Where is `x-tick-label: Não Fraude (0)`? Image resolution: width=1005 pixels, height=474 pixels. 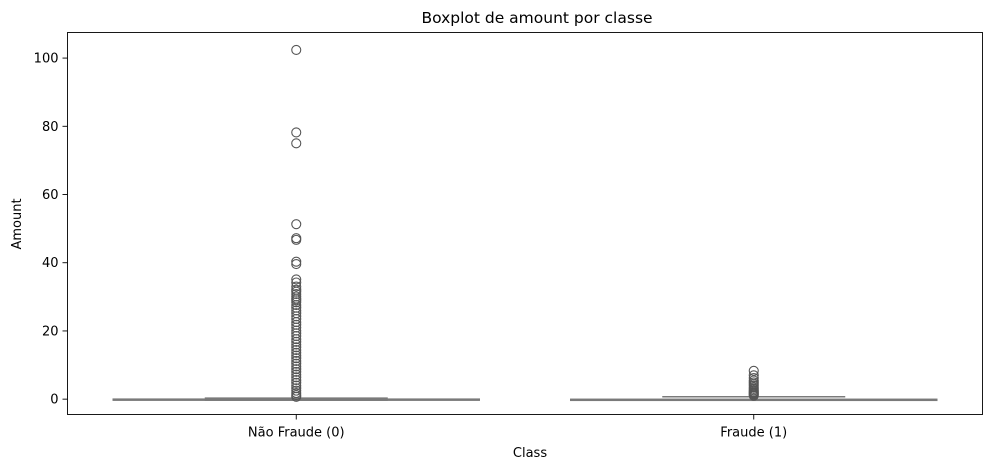
x-tick-label: Não Fraude (0) is located at coordinates (296, 433).